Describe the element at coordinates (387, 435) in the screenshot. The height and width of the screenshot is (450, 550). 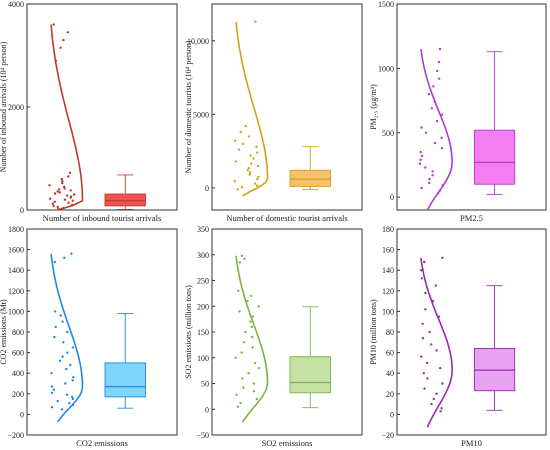
I see `y-tick-label: −20` at that location.